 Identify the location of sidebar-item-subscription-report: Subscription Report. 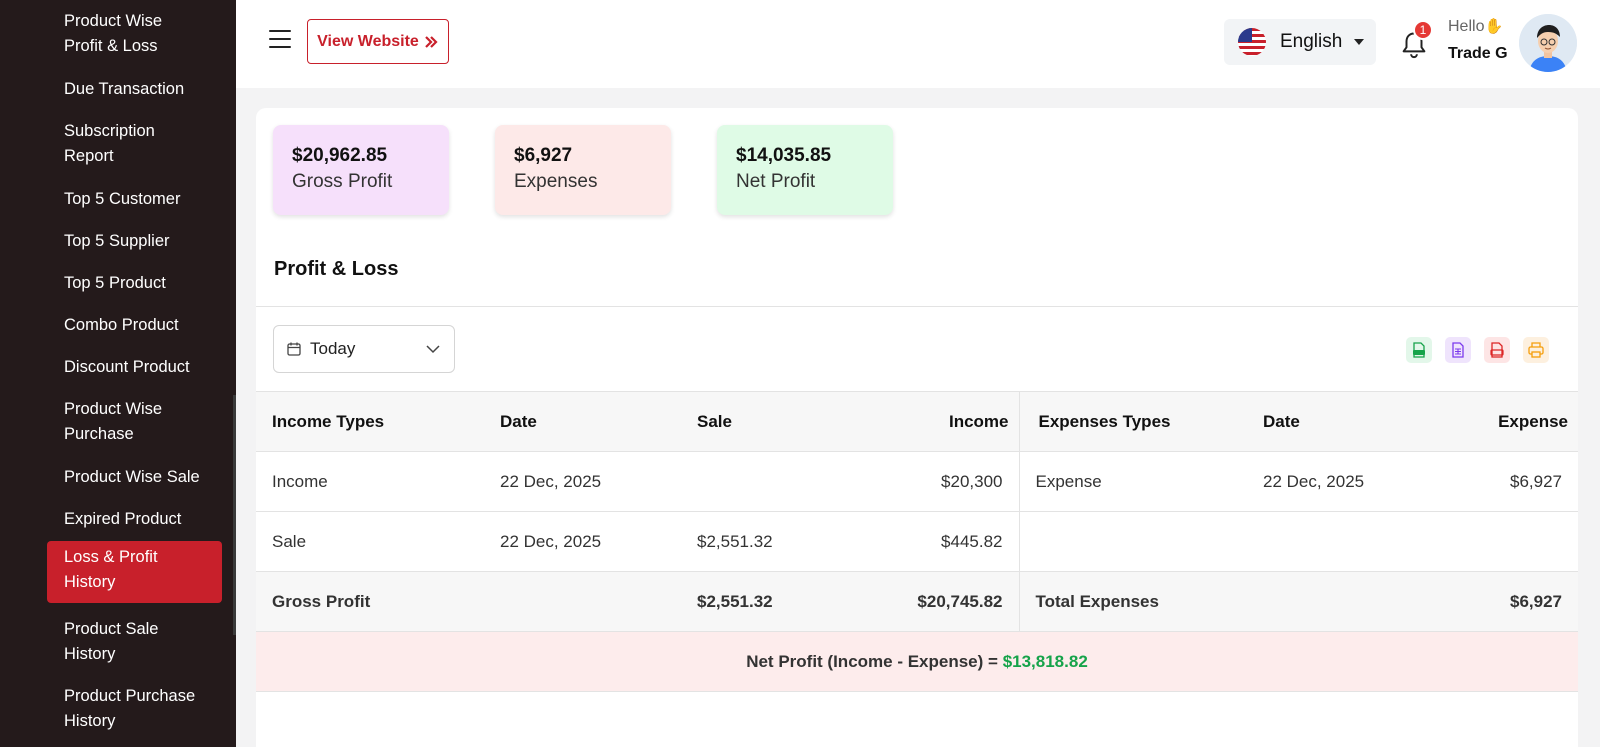
(109, 143).